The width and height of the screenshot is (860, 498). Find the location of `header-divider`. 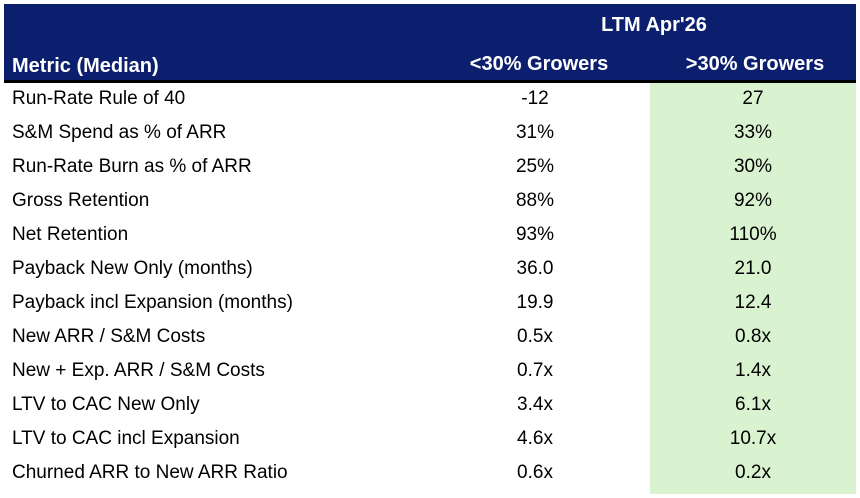

header-divider is located at coordinates (430, 81).